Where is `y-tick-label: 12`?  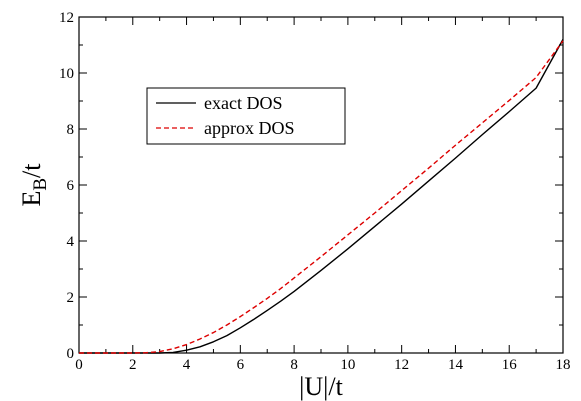
y-tick-label: 12 is located at coordinates (66, 18).